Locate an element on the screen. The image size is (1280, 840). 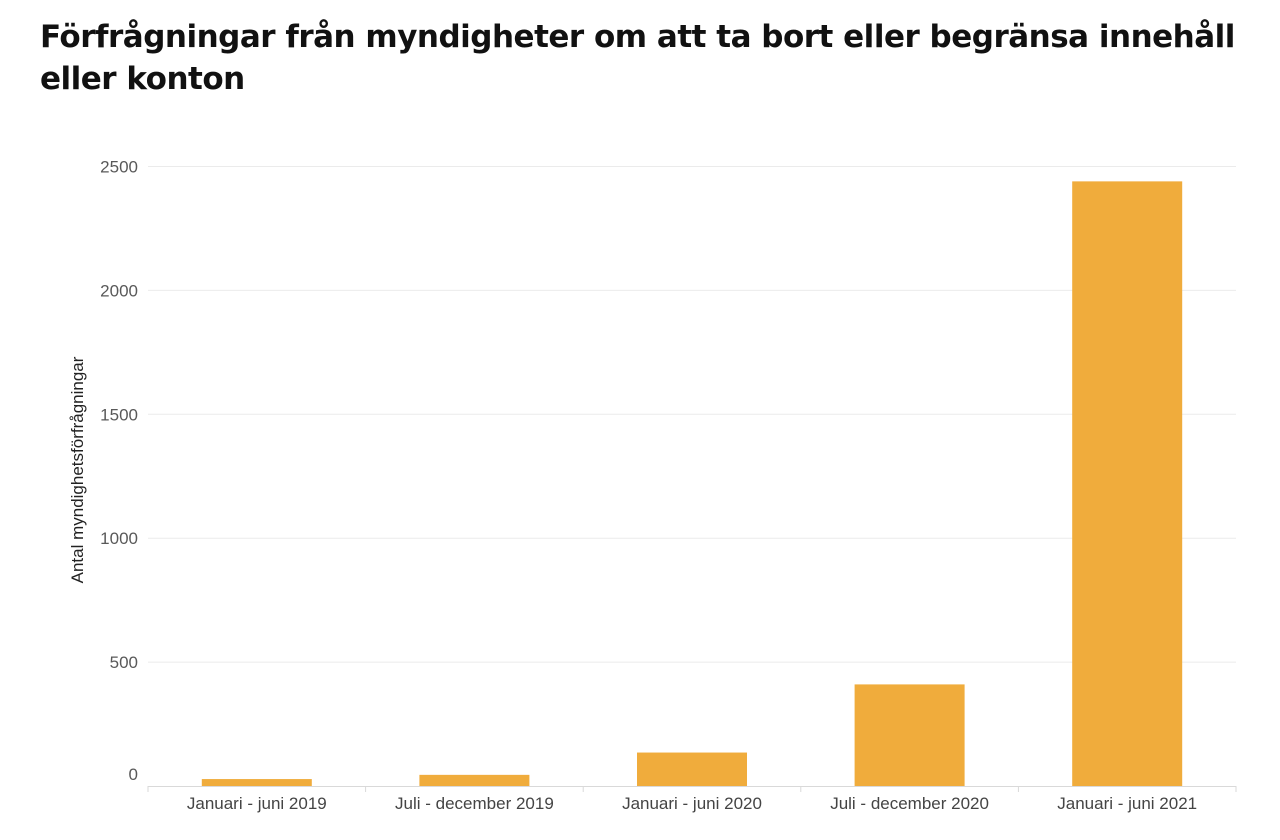
y-tick-label: 2500 is located at coordinates (119, 167).